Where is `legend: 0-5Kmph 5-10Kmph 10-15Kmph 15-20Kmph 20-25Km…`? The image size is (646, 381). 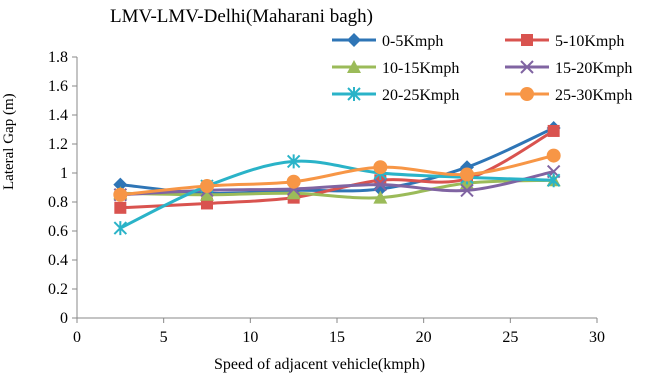
legend: 0-5Kmph 5-10Kmph 10-15Kmph 15-20Kmph 20-25Km… is located at coordinates (482, 68).